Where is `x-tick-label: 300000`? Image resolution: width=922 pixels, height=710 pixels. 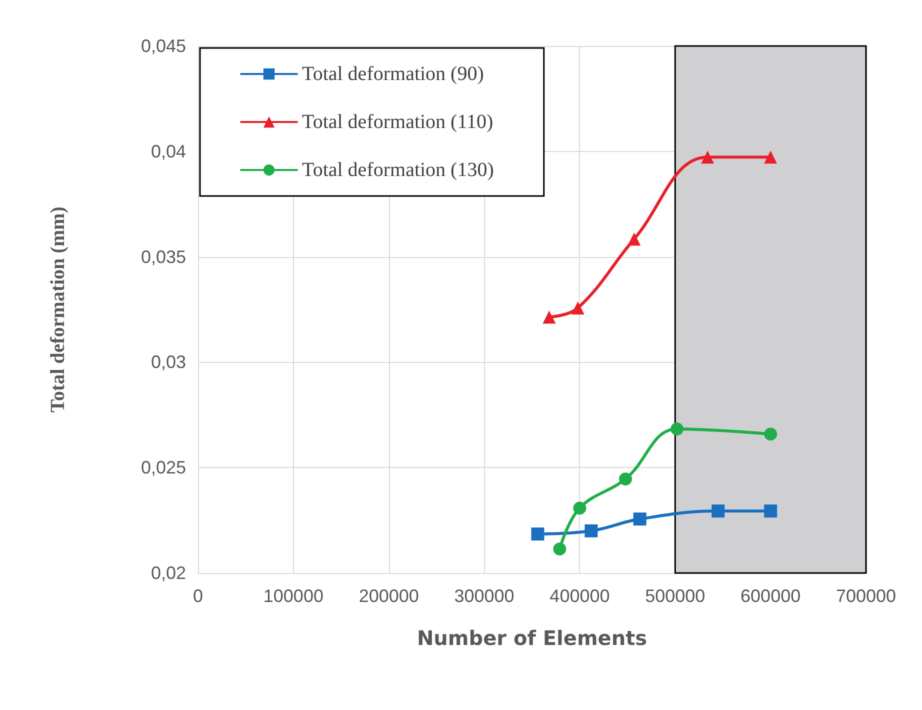 x-tick-label: 300000 is located at coordinates (484, 596).